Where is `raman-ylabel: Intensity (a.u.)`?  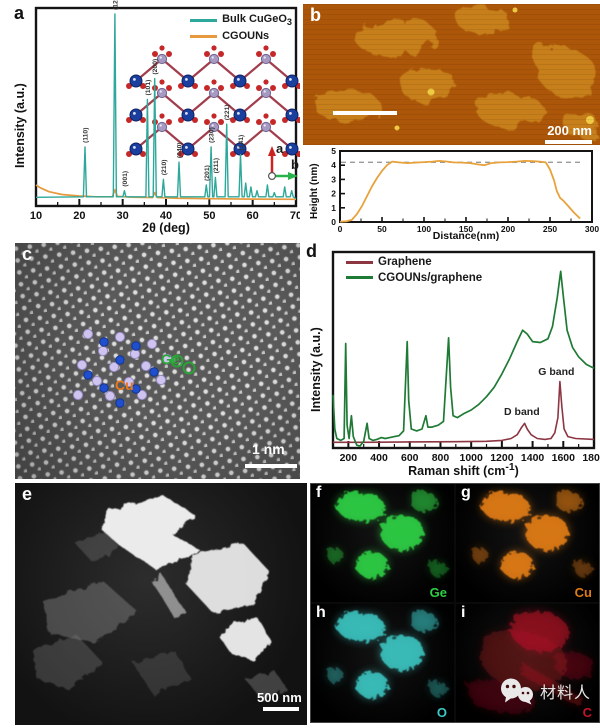
raman-ylabel: Intensity (a.u.) is located at coordinates (316, 369).